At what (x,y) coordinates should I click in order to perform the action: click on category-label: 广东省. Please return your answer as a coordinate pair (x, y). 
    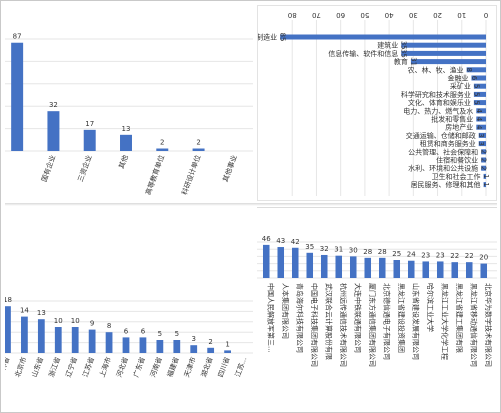
    Looking at the image, I should click on (139, 367).